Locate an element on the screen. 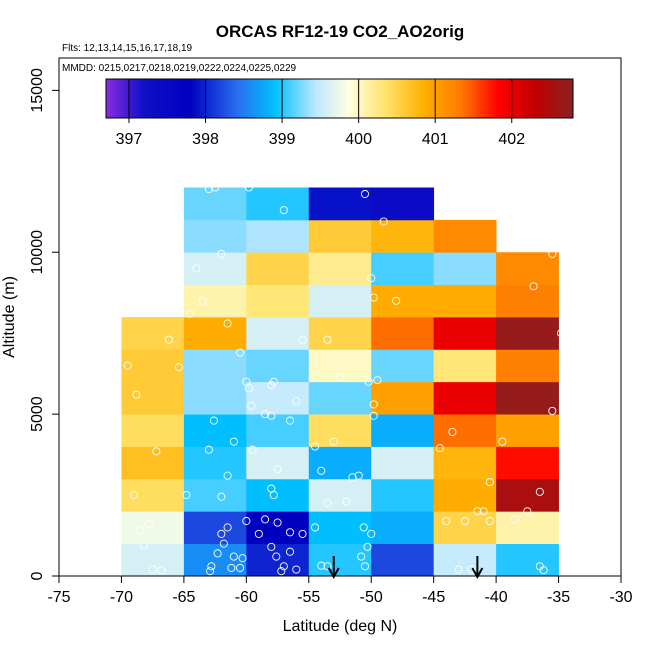 The height and width of the screenshot is (650, 650). x-tick-label: -75 is located at coordinates (58, 597).